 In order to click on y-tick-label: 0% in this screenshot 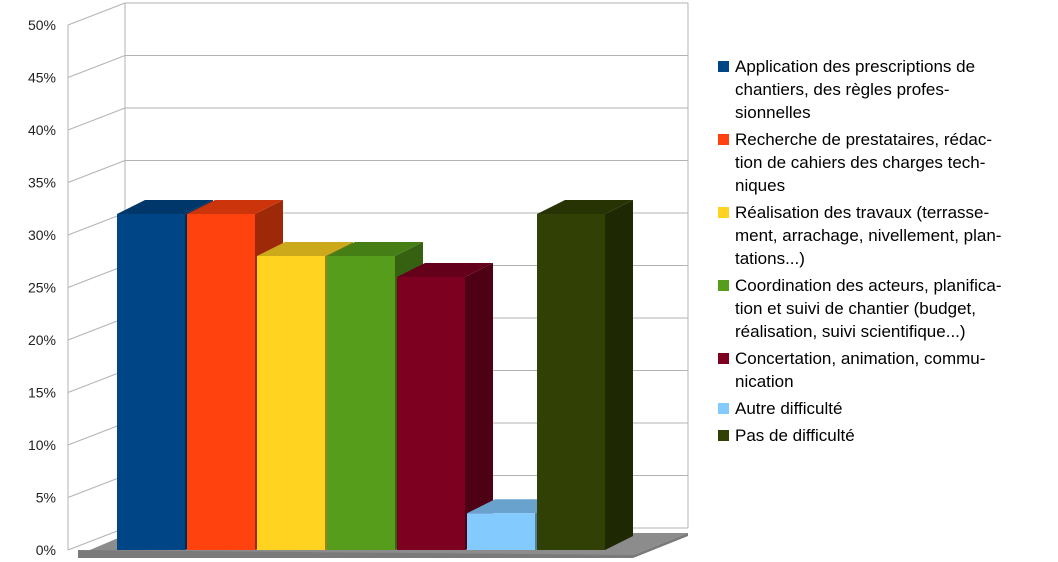, I will do `click(46, 550)`.